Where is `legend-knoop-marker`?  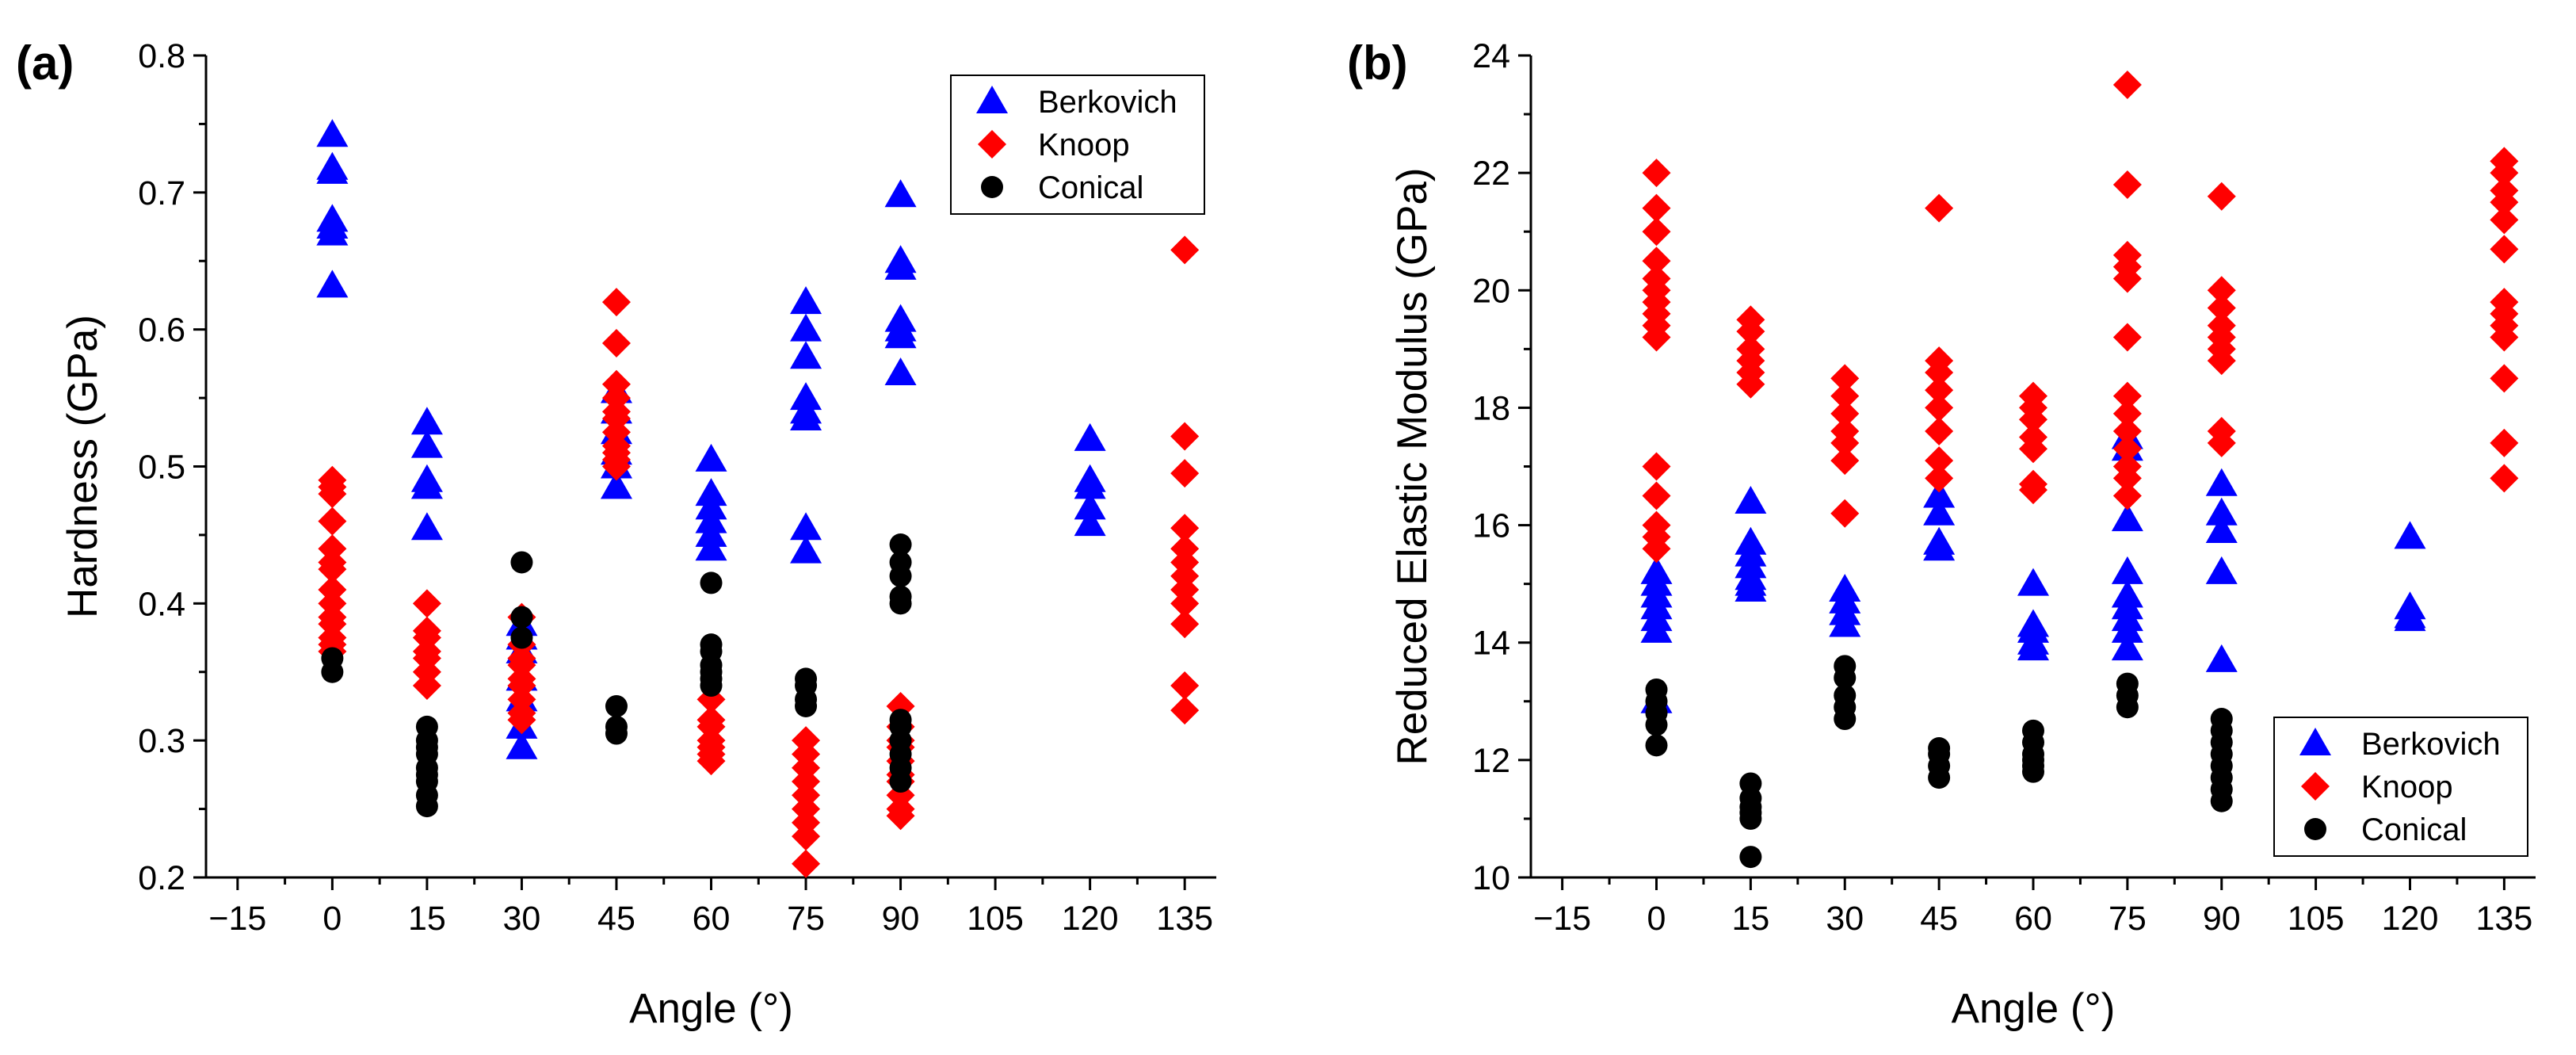
legend-knoop-marker is located at coordinates (2315, 786).